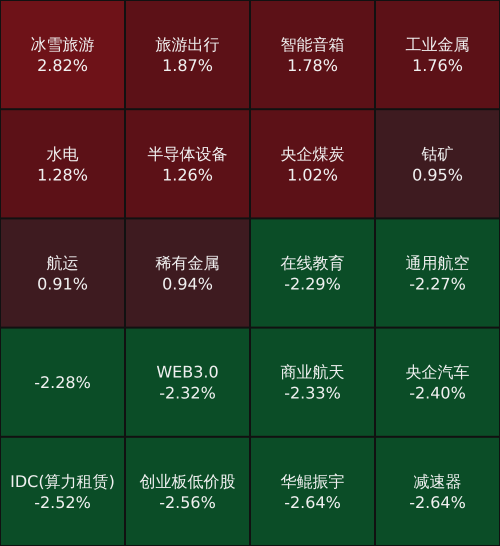  I want to click on category-label: 通用航空, so click(438, 263).